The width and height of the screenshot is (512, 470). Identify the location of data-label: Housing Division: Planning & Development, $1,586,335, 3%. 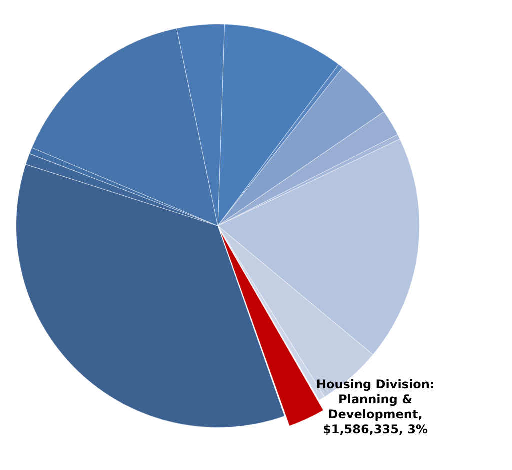
(375, 406).